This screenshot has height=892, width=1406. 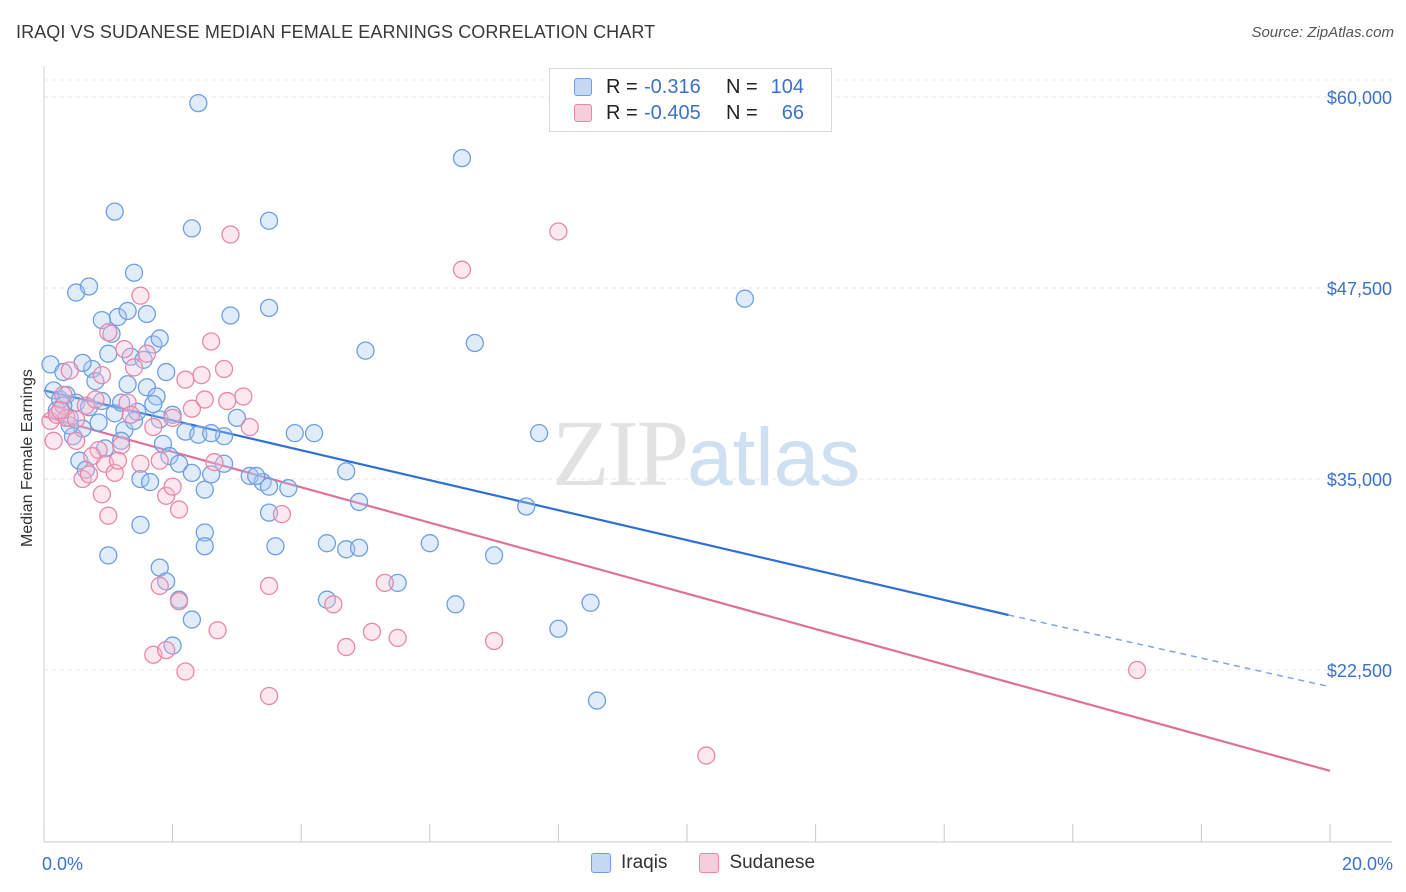 What do you see at coordinates (672, 86) in the screenshot?
I see `r-value: -0.316` at bounding box center [672, 86].